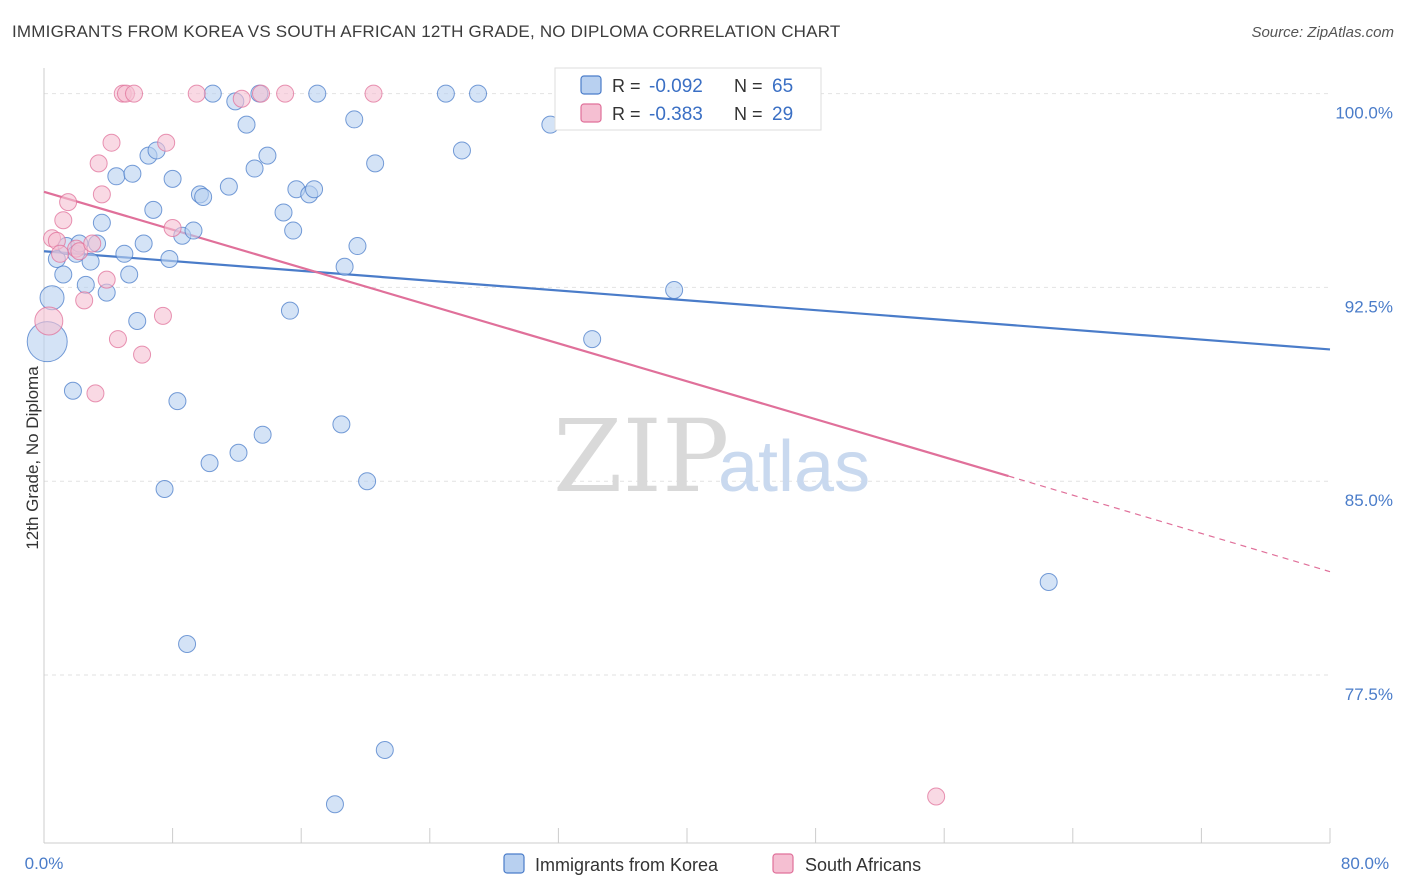 Image resolution: width=1406 pixels, height=892 pixels. What do you see at coordinates (1369, 694) in the screenshot?
I see `y-tick-label-0: 77.5%` at bounding box center [1369, 694].